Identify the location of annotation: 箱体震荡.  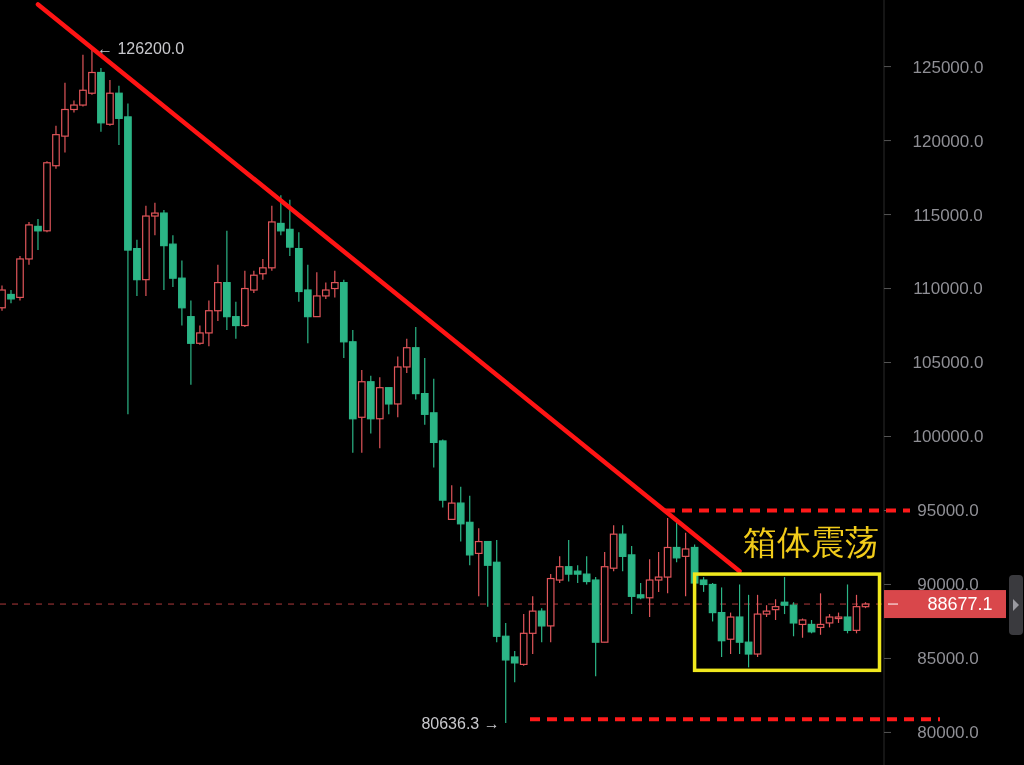
(810, 542).